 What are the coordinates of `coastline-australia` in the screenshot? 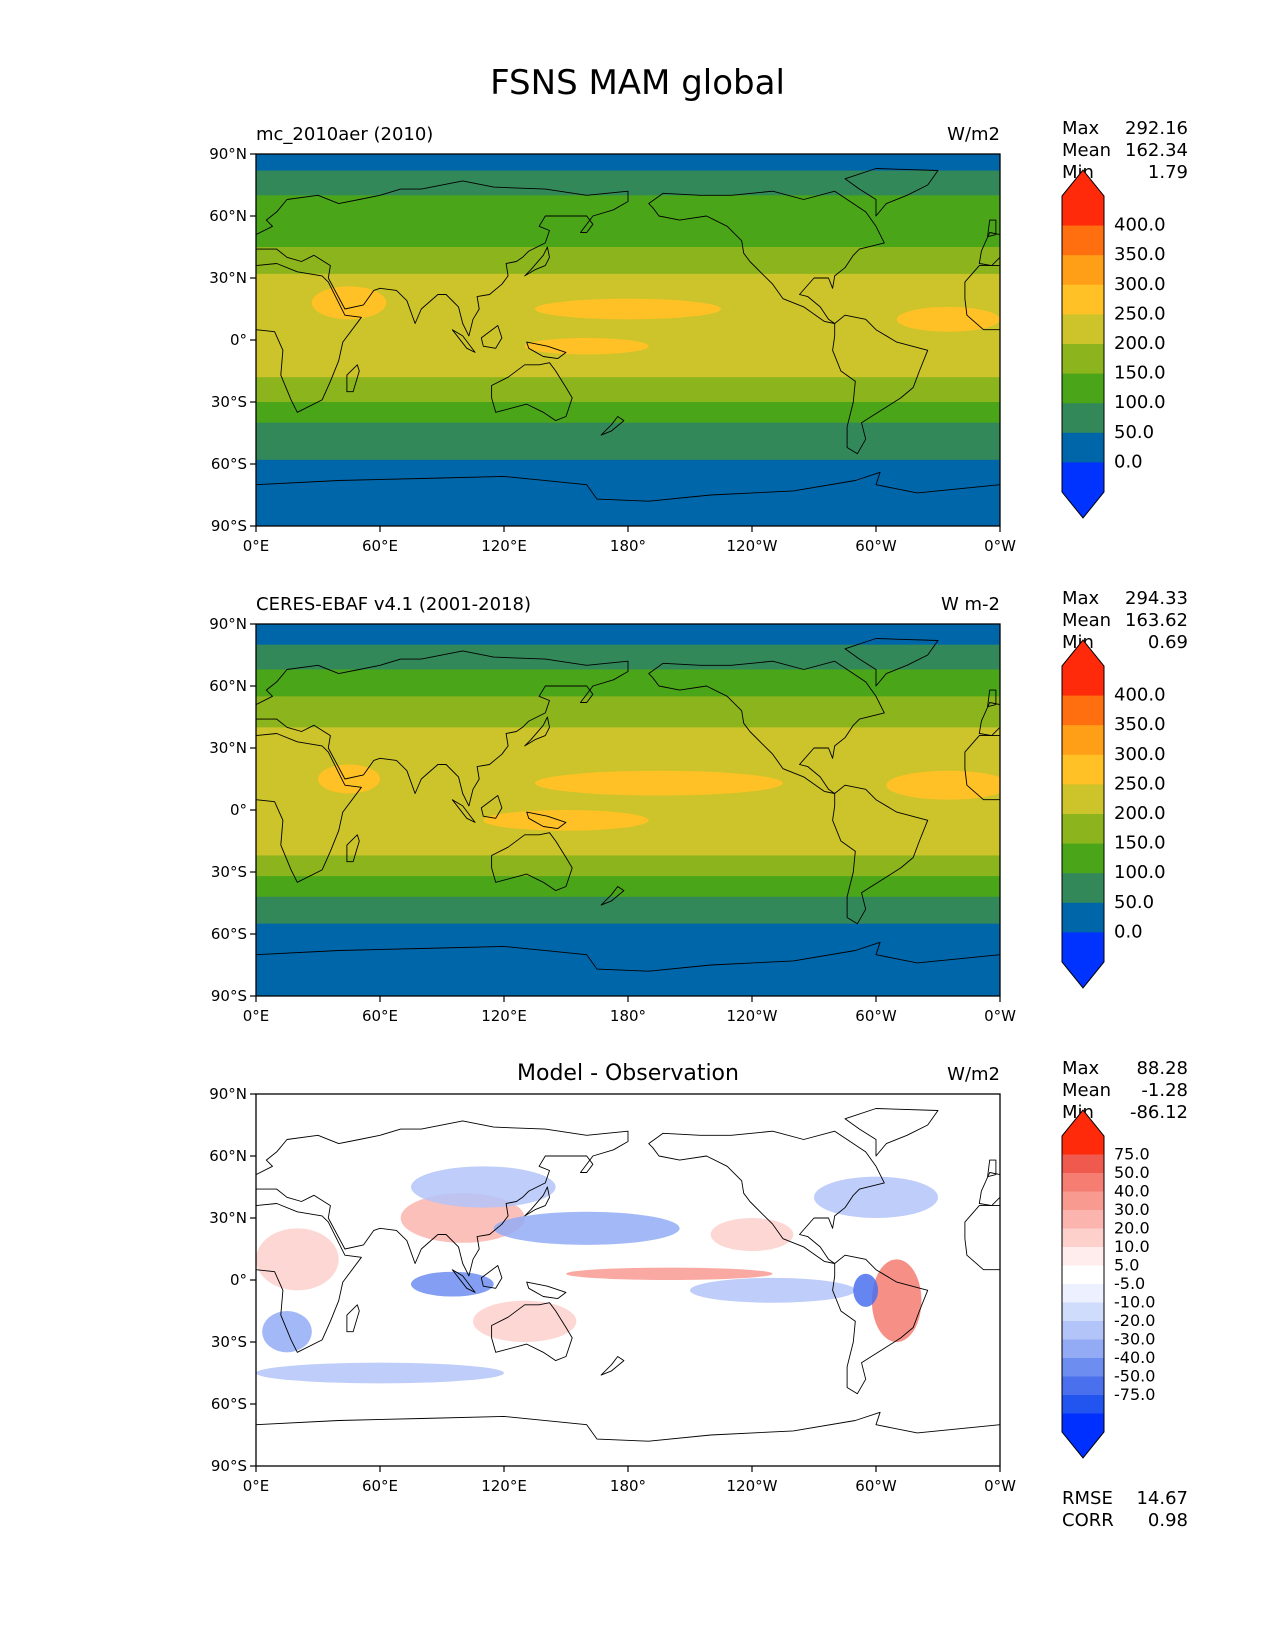 It's located at (532, 392).